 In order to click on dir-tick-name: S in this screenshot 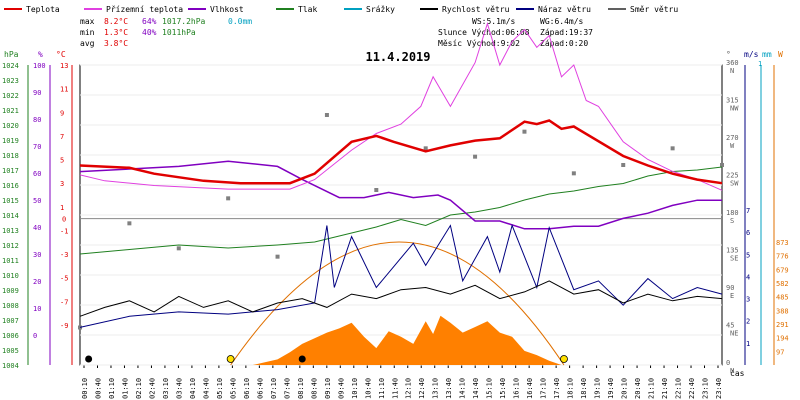, I will do `click(732, 221)`.